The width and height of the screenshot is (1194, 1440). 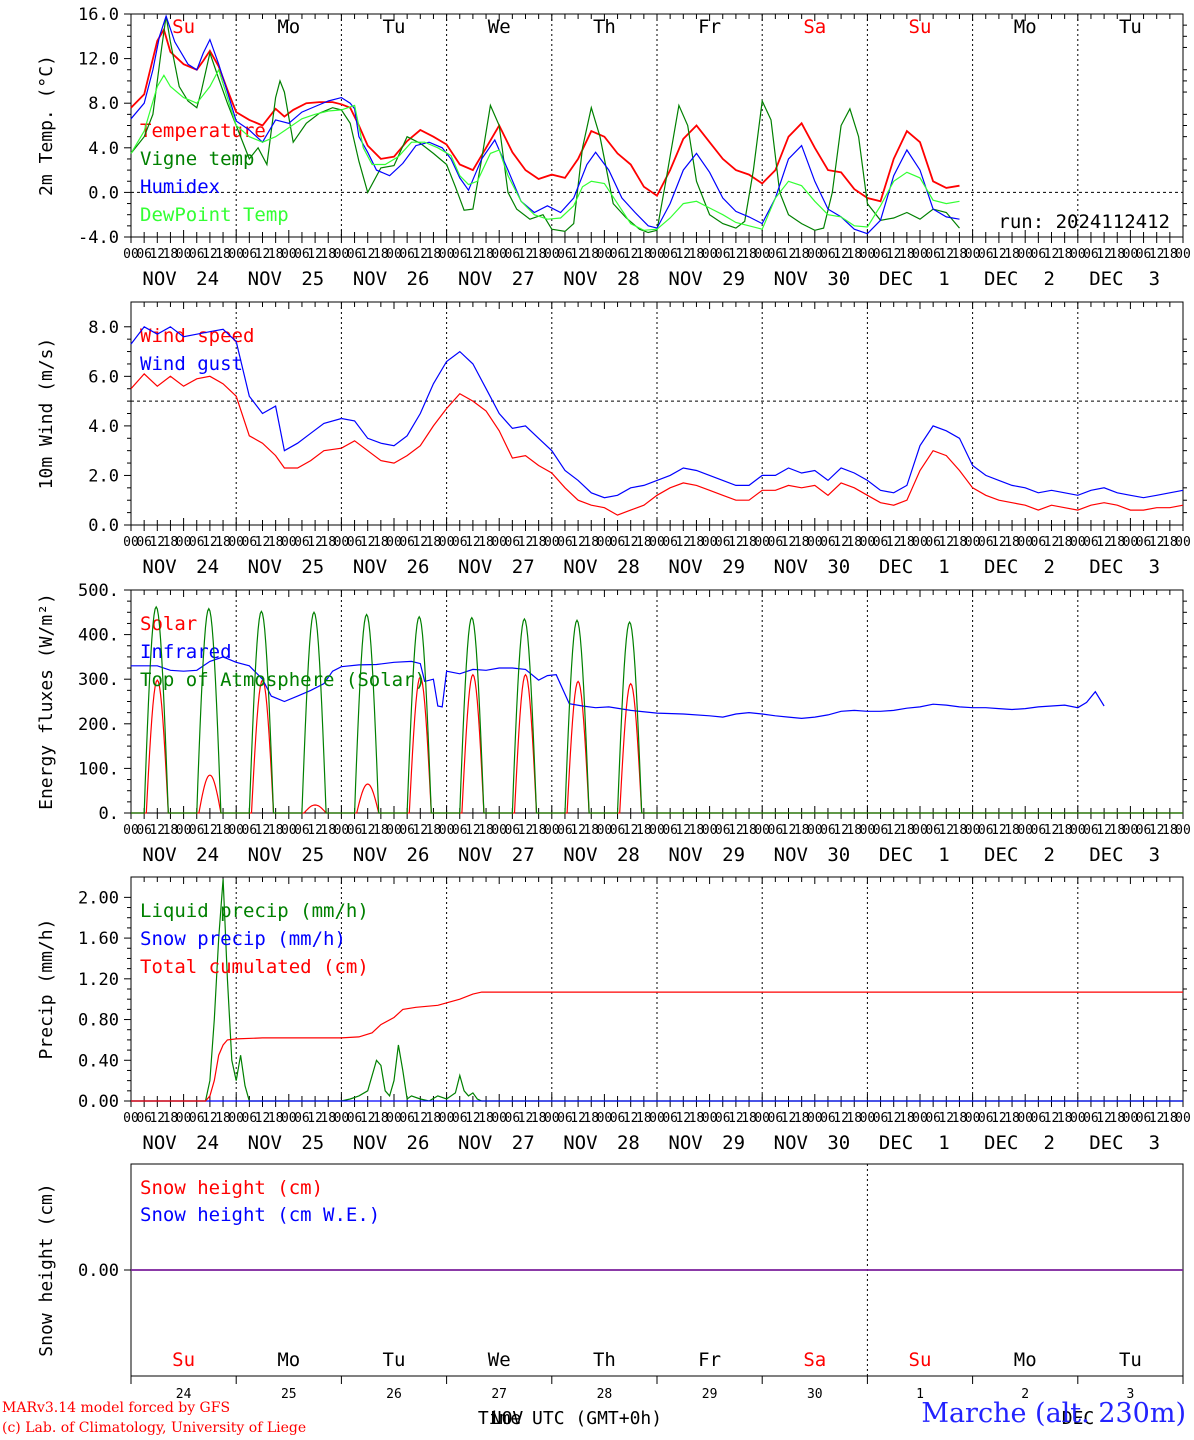 I want to click on day-number-label: 29, so click(x=710, y=1394).